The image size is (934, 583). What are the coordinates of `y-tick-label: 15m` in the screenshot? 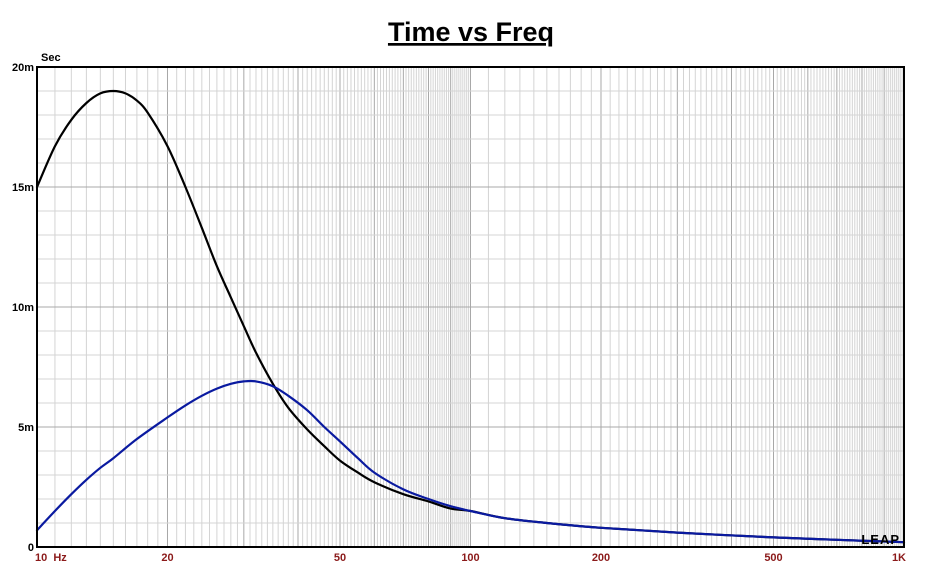 It's located at (23, 188).